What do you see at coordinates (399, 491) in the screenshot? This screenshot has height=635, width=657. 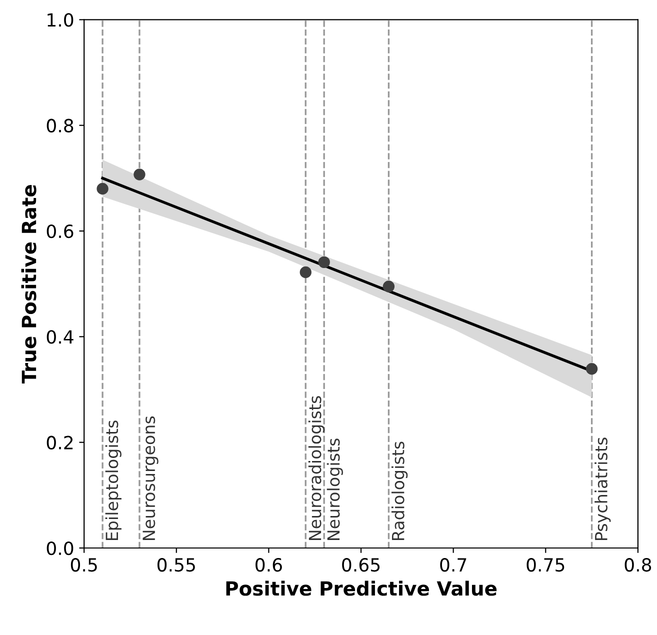 I see `ref-line-label: Radiologists` at bounding box center [399, 491].